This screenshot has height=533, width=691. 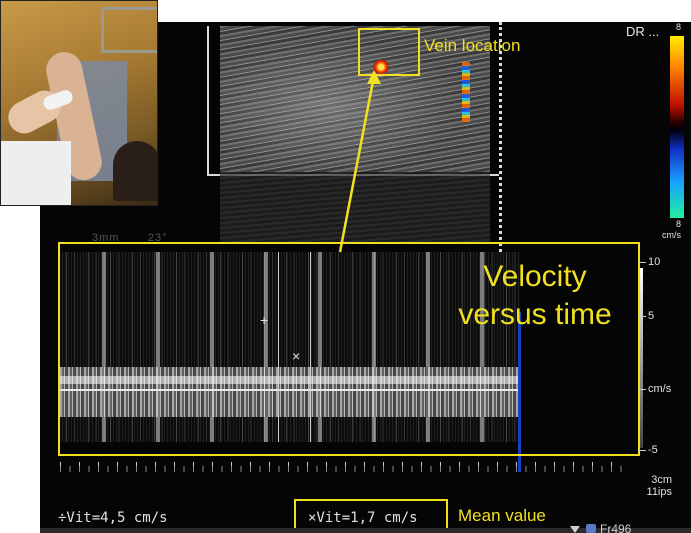 What do you see at coordinates (679, 224) in the screenshot?
I see `color-scale-bottom: 8` at bounding box center [679, 224].